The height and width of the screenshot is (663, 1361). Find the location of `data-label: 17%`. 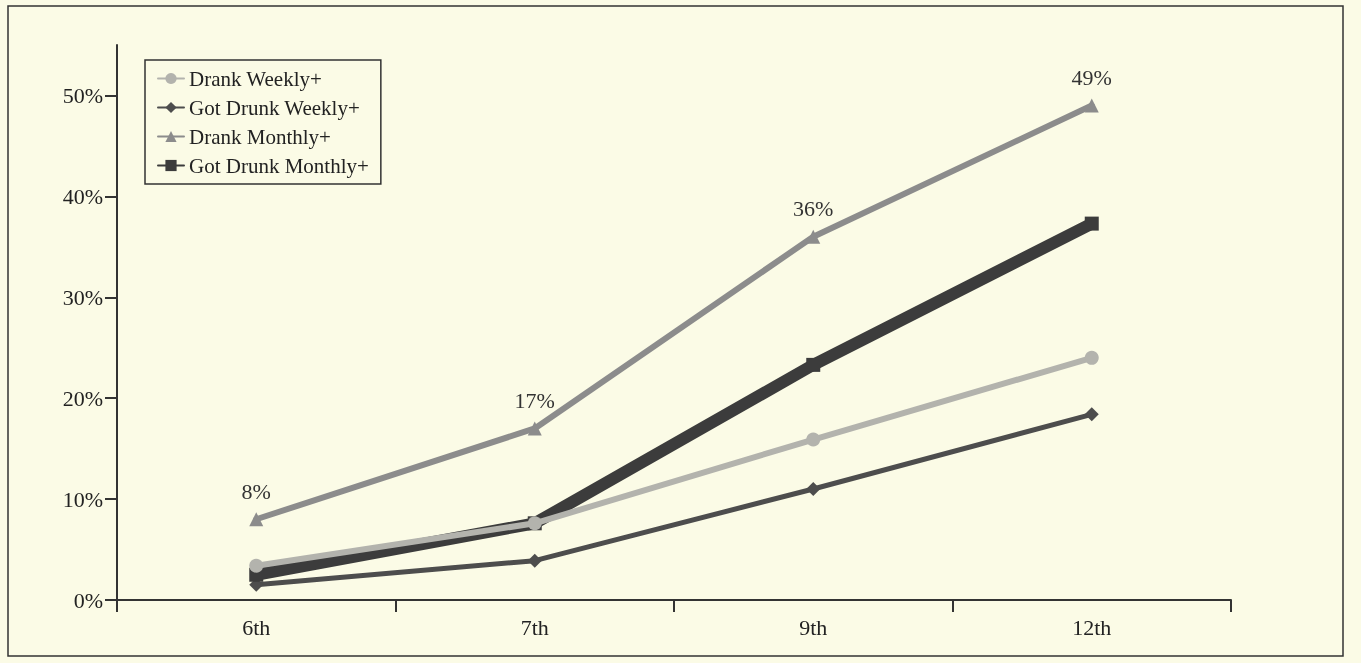

data-label: 17% is located at coordinates (534, 400).